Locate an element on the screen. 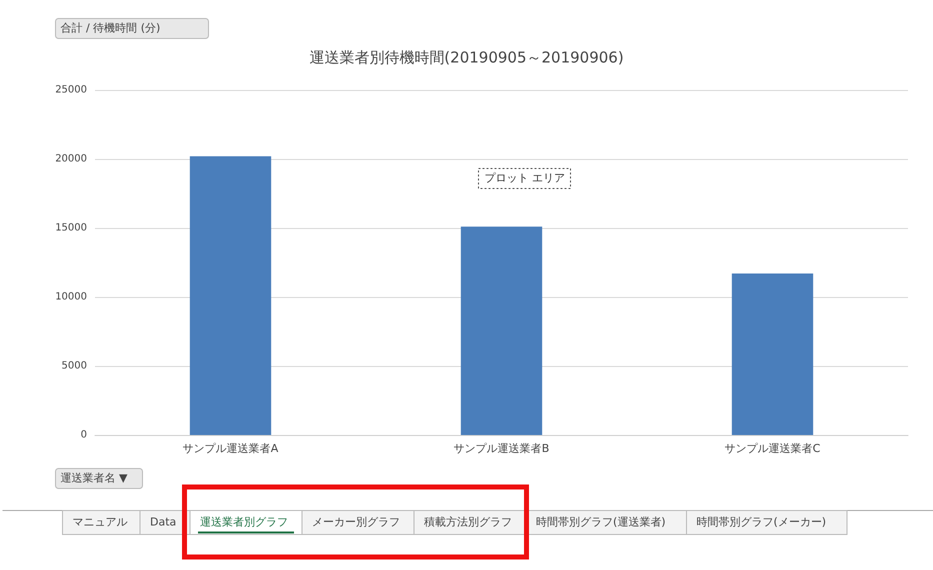 The height and width of the screenshot is (570, 933). y-tick-label: 5000 is located at coordinates (74, 366).